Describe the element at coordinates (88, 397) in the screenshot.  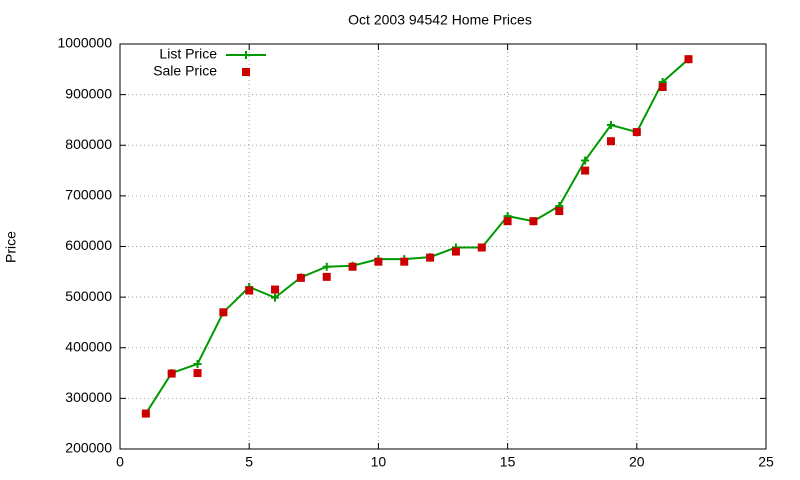
I see `y-tick-label: 300000` at that location.